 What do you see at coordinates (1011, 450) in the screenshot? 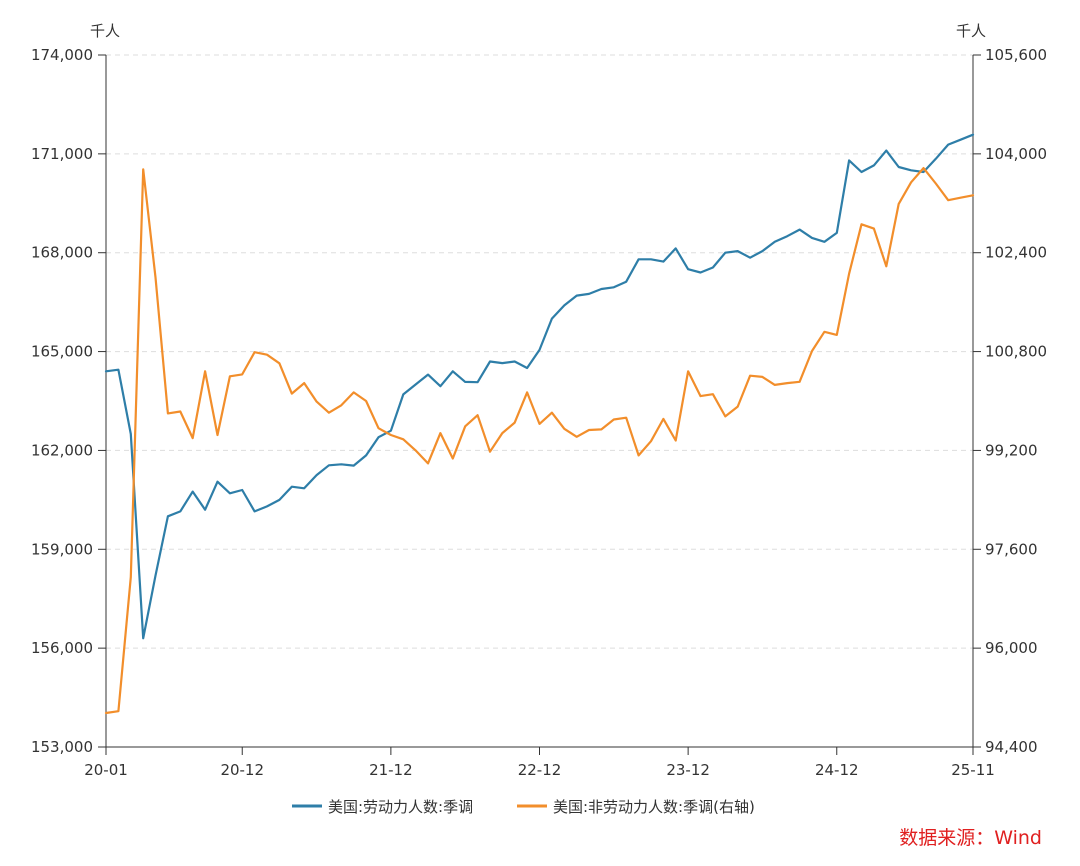
I see `right-tick-label: 99,200` at bounding box center [1011, 450].